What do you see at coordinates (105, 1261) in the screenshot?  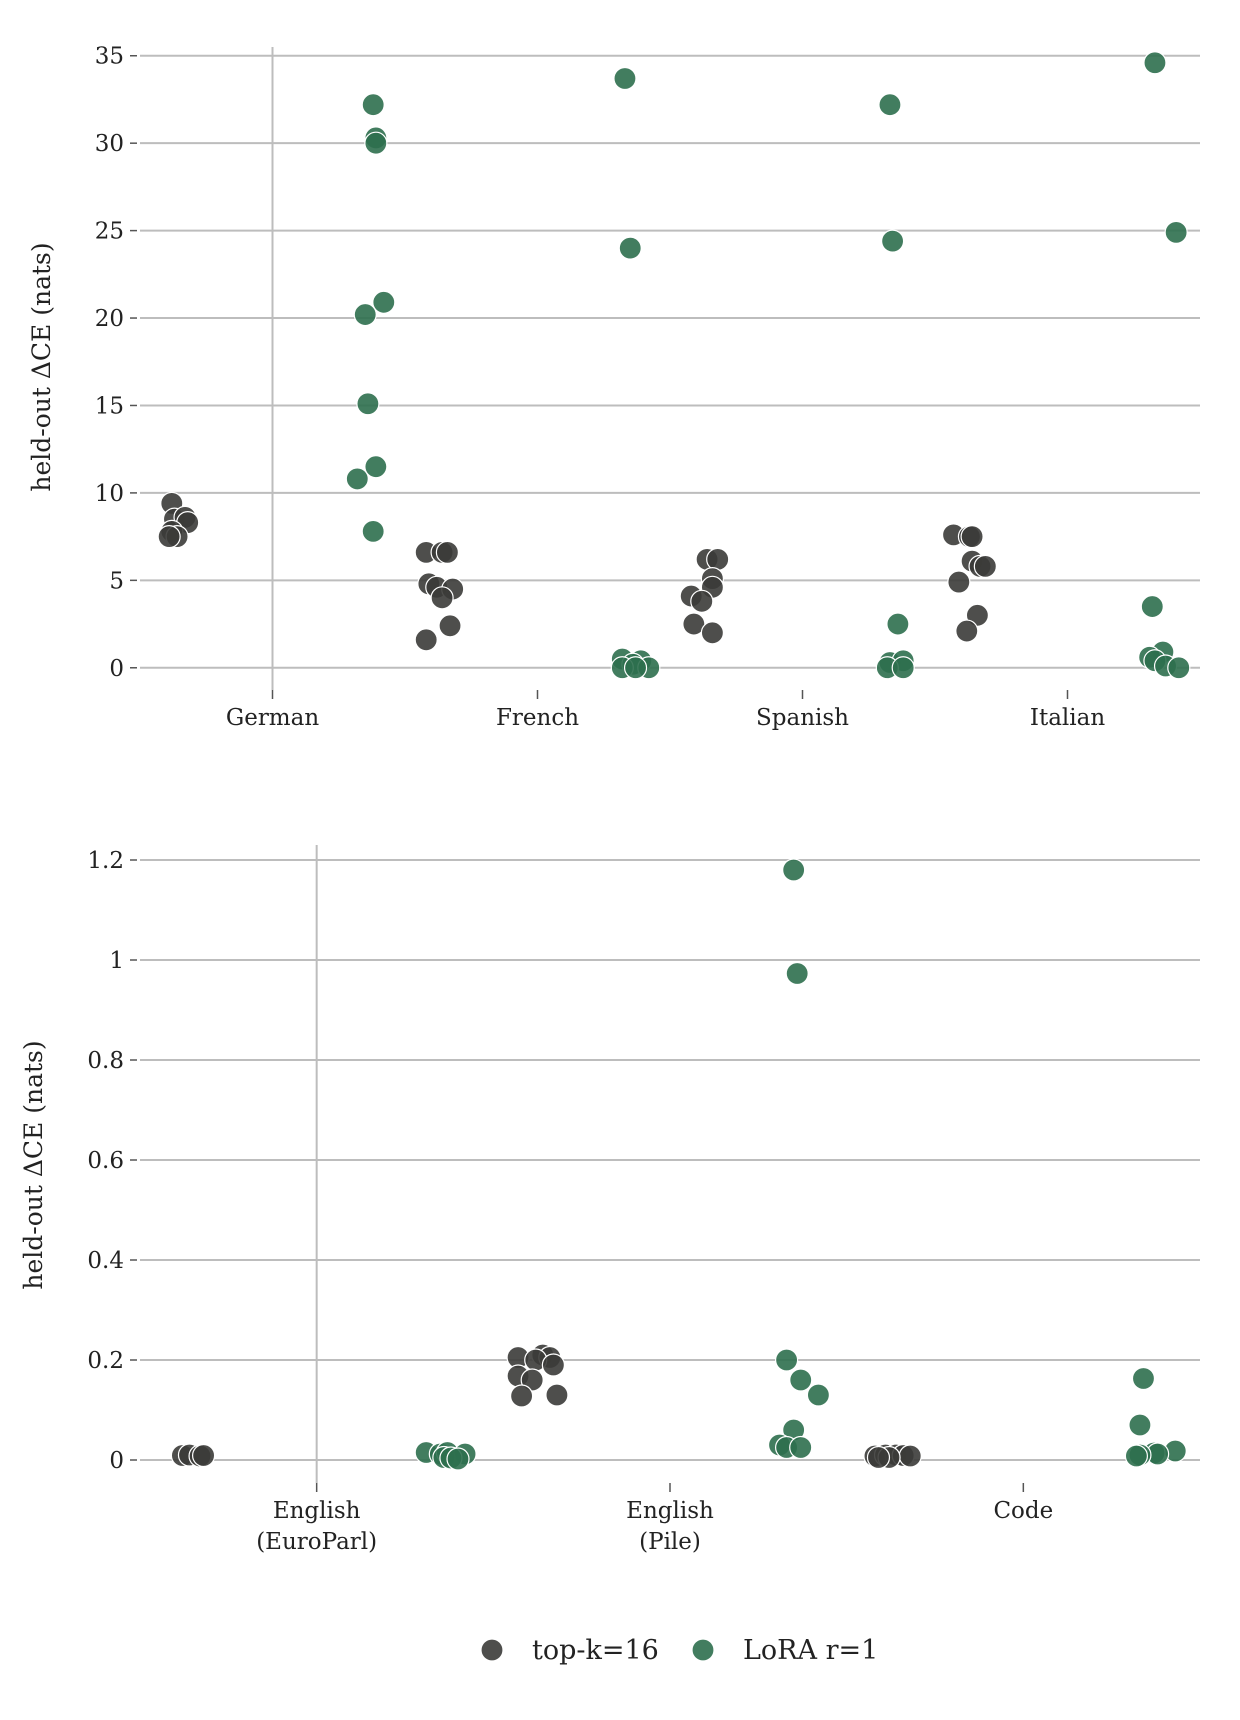 I see `y-tick-label: 0.4` at bounding box center [105, 1261].